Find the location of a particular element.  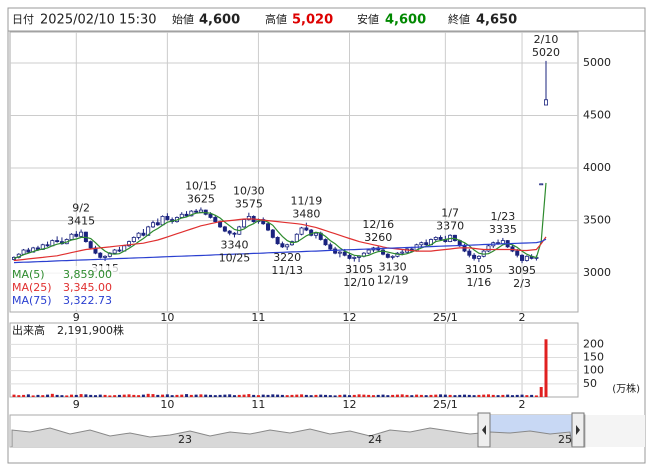

legend-name: MA(75) is located at coordinates (32, 300).